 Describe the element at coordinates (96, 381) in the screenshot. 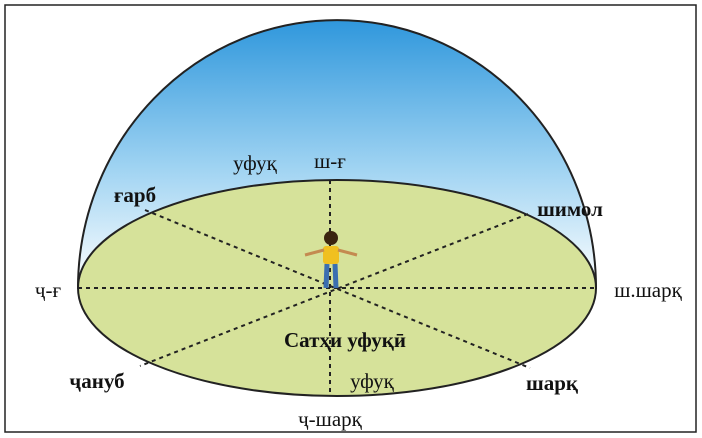

I see `label: ҷануб` at that location.